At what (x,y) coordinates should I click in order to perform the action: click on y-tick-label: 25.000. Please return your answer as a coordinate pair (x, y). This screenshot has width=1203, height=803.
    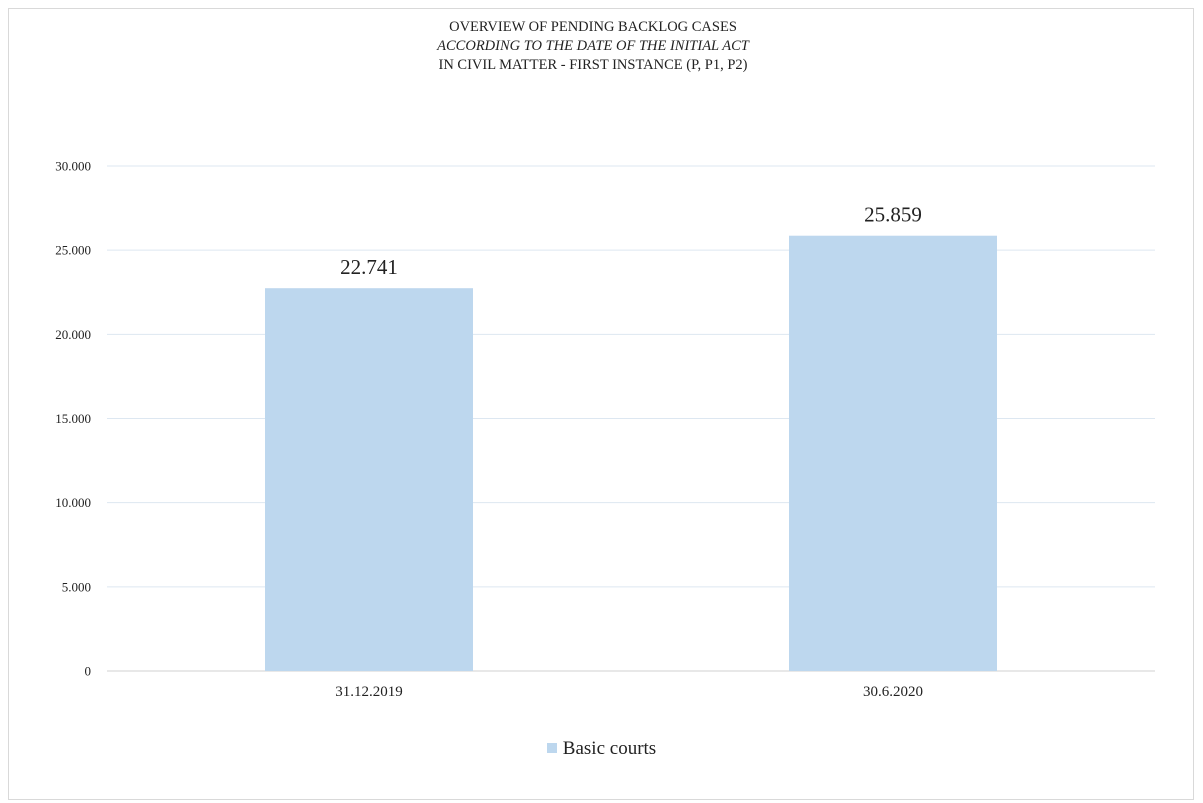
    Looking at the image, I should click on (73, 250).